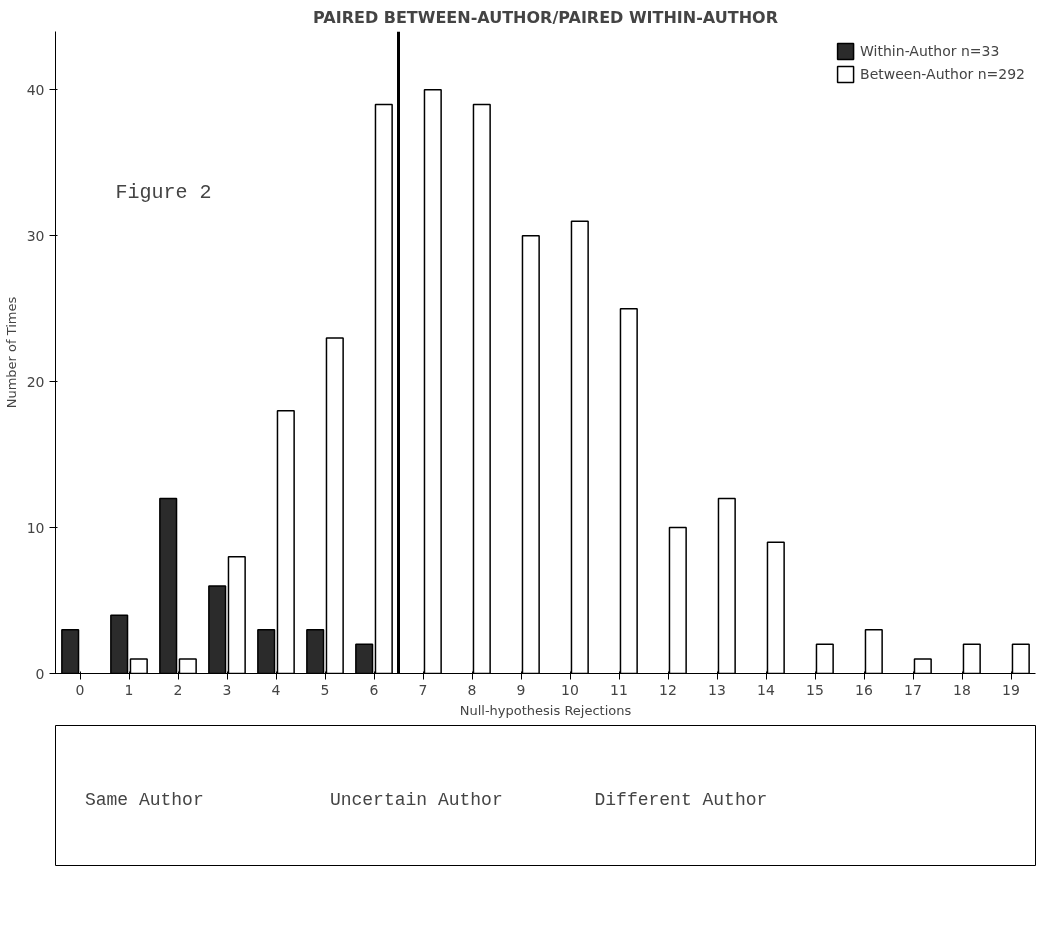 Image resolution: width=1052 pixels, height=925 pixels. Describe the element at coordinates (1011, 689) in the screenshot. I see `x-tick-label: 19` at that location.